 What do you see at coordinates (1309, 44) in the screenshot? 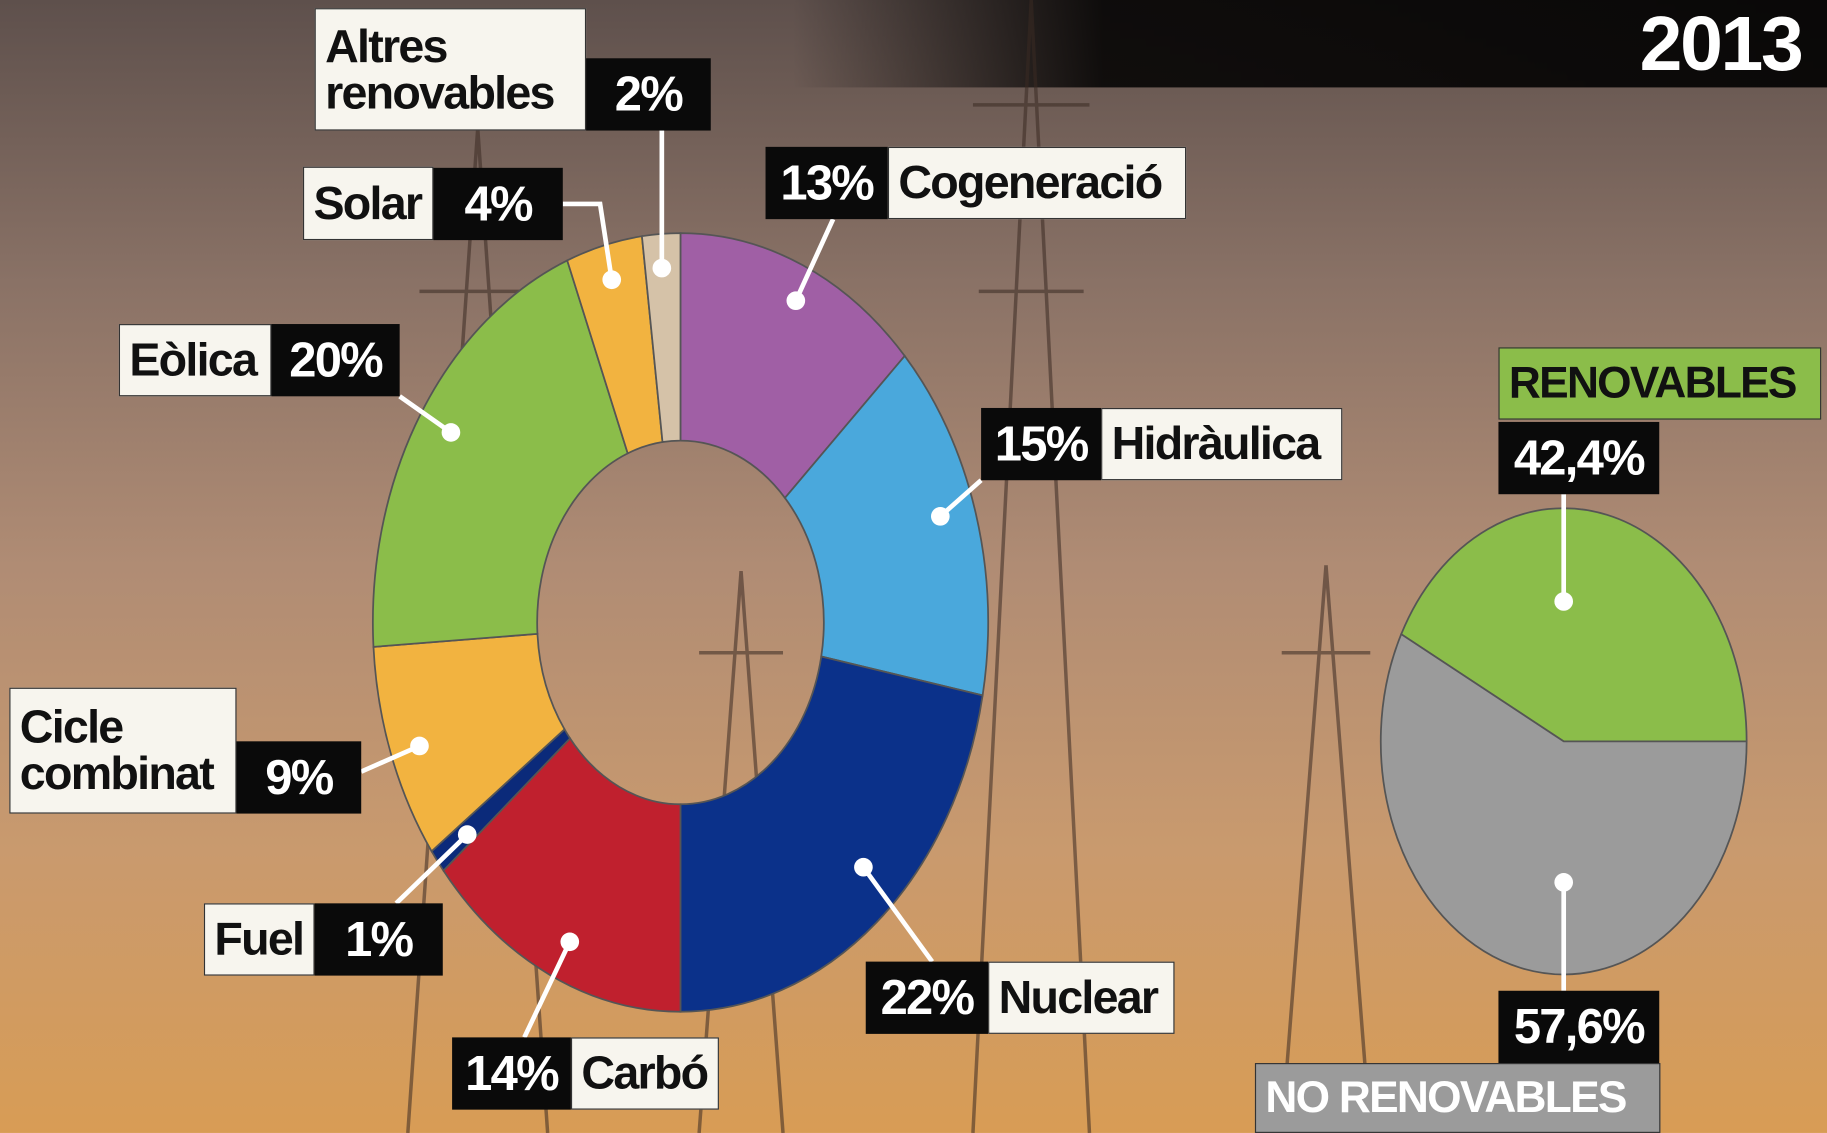
I see `title-bar` at bounding box center [1309, 44].